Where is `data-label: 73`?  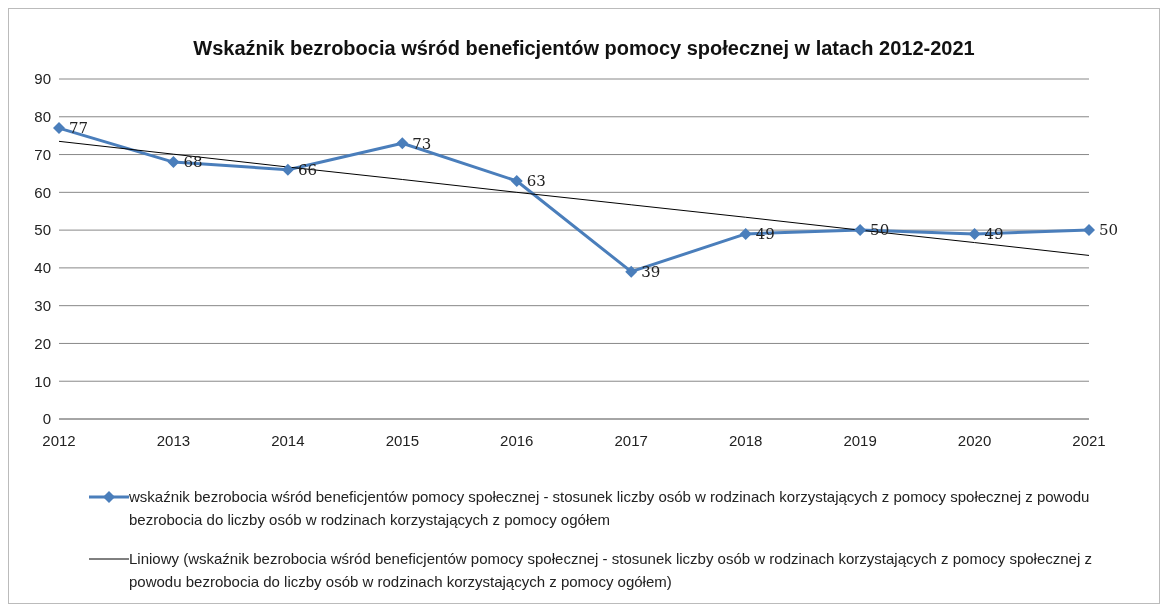
data-label: 73 is located at coordinates (422, 143).